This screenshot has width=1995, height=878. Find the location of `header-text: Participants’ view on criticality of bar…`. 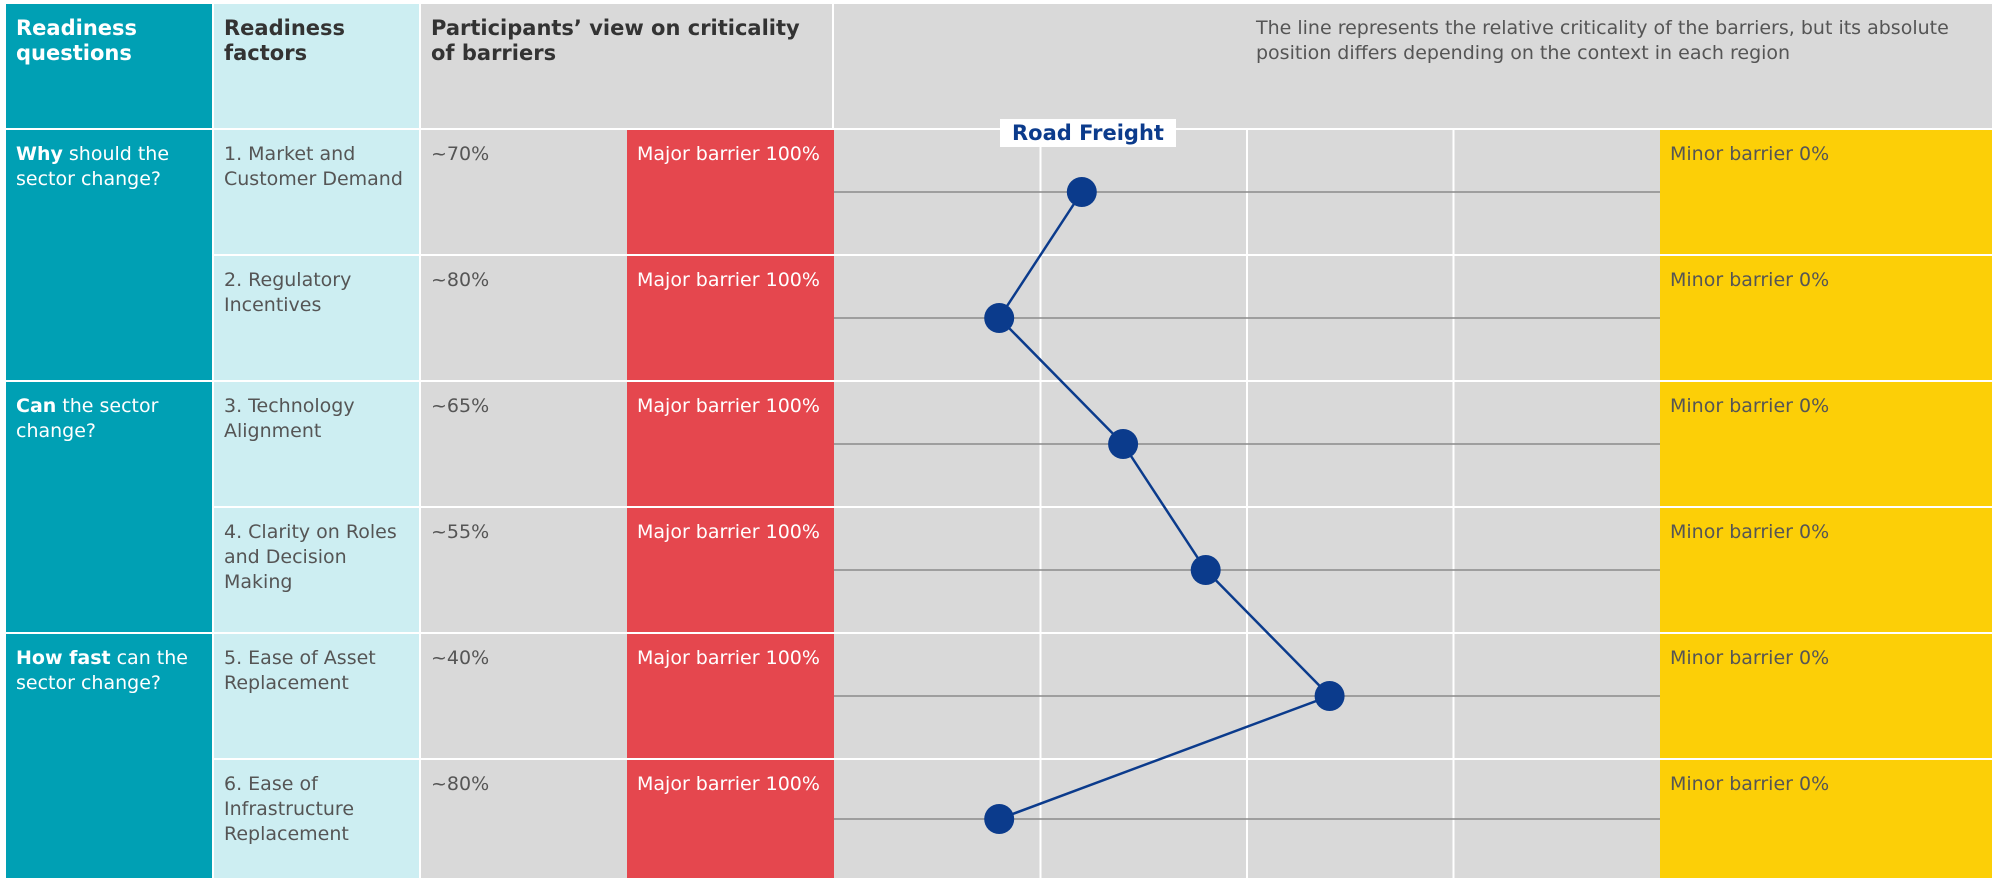

header-text: Participants’ view on criticality of bar… is located at coordinates (615, 40).